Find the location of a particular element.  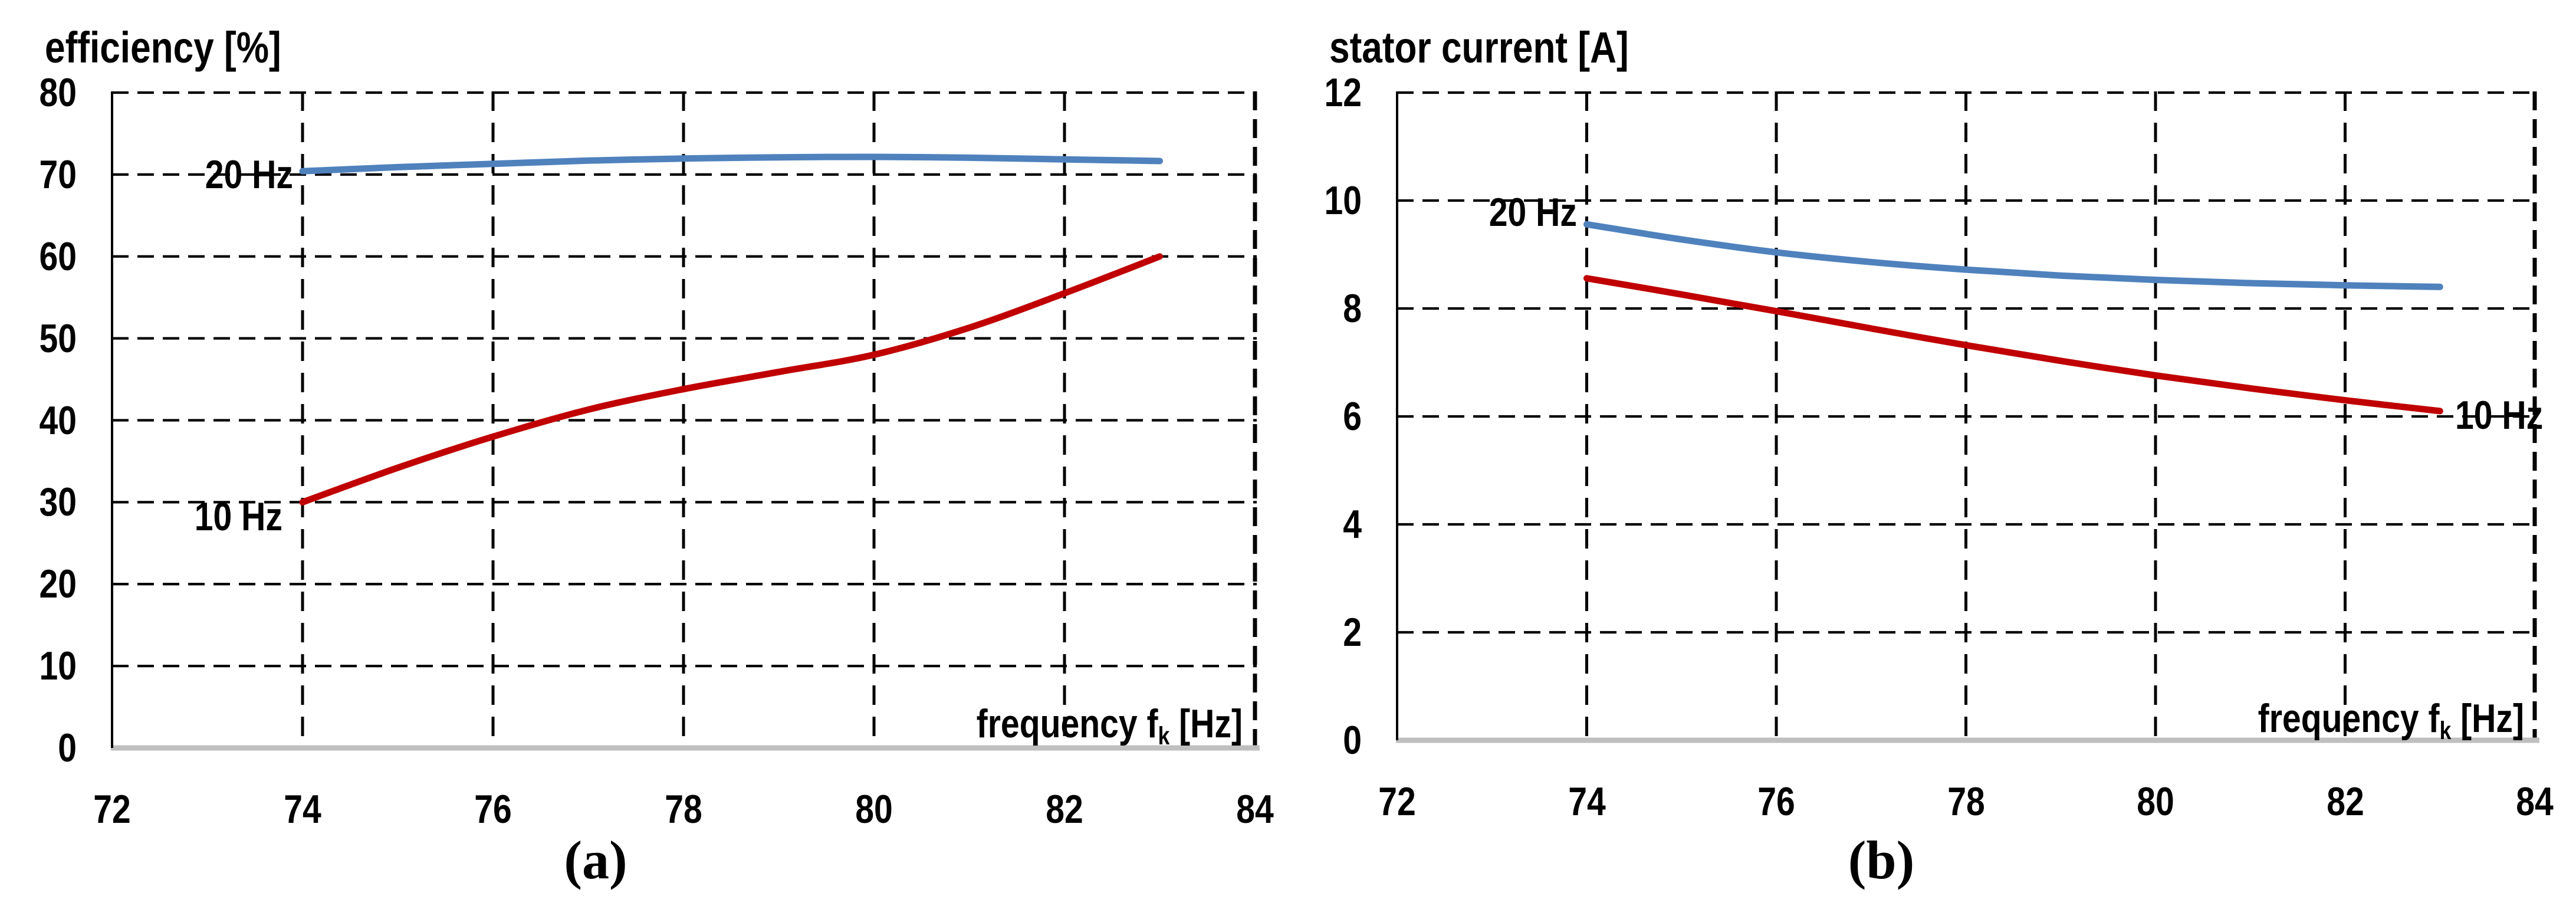

chart-b-y-tick-label-6: 6 is located at coordinates (1353, 417).